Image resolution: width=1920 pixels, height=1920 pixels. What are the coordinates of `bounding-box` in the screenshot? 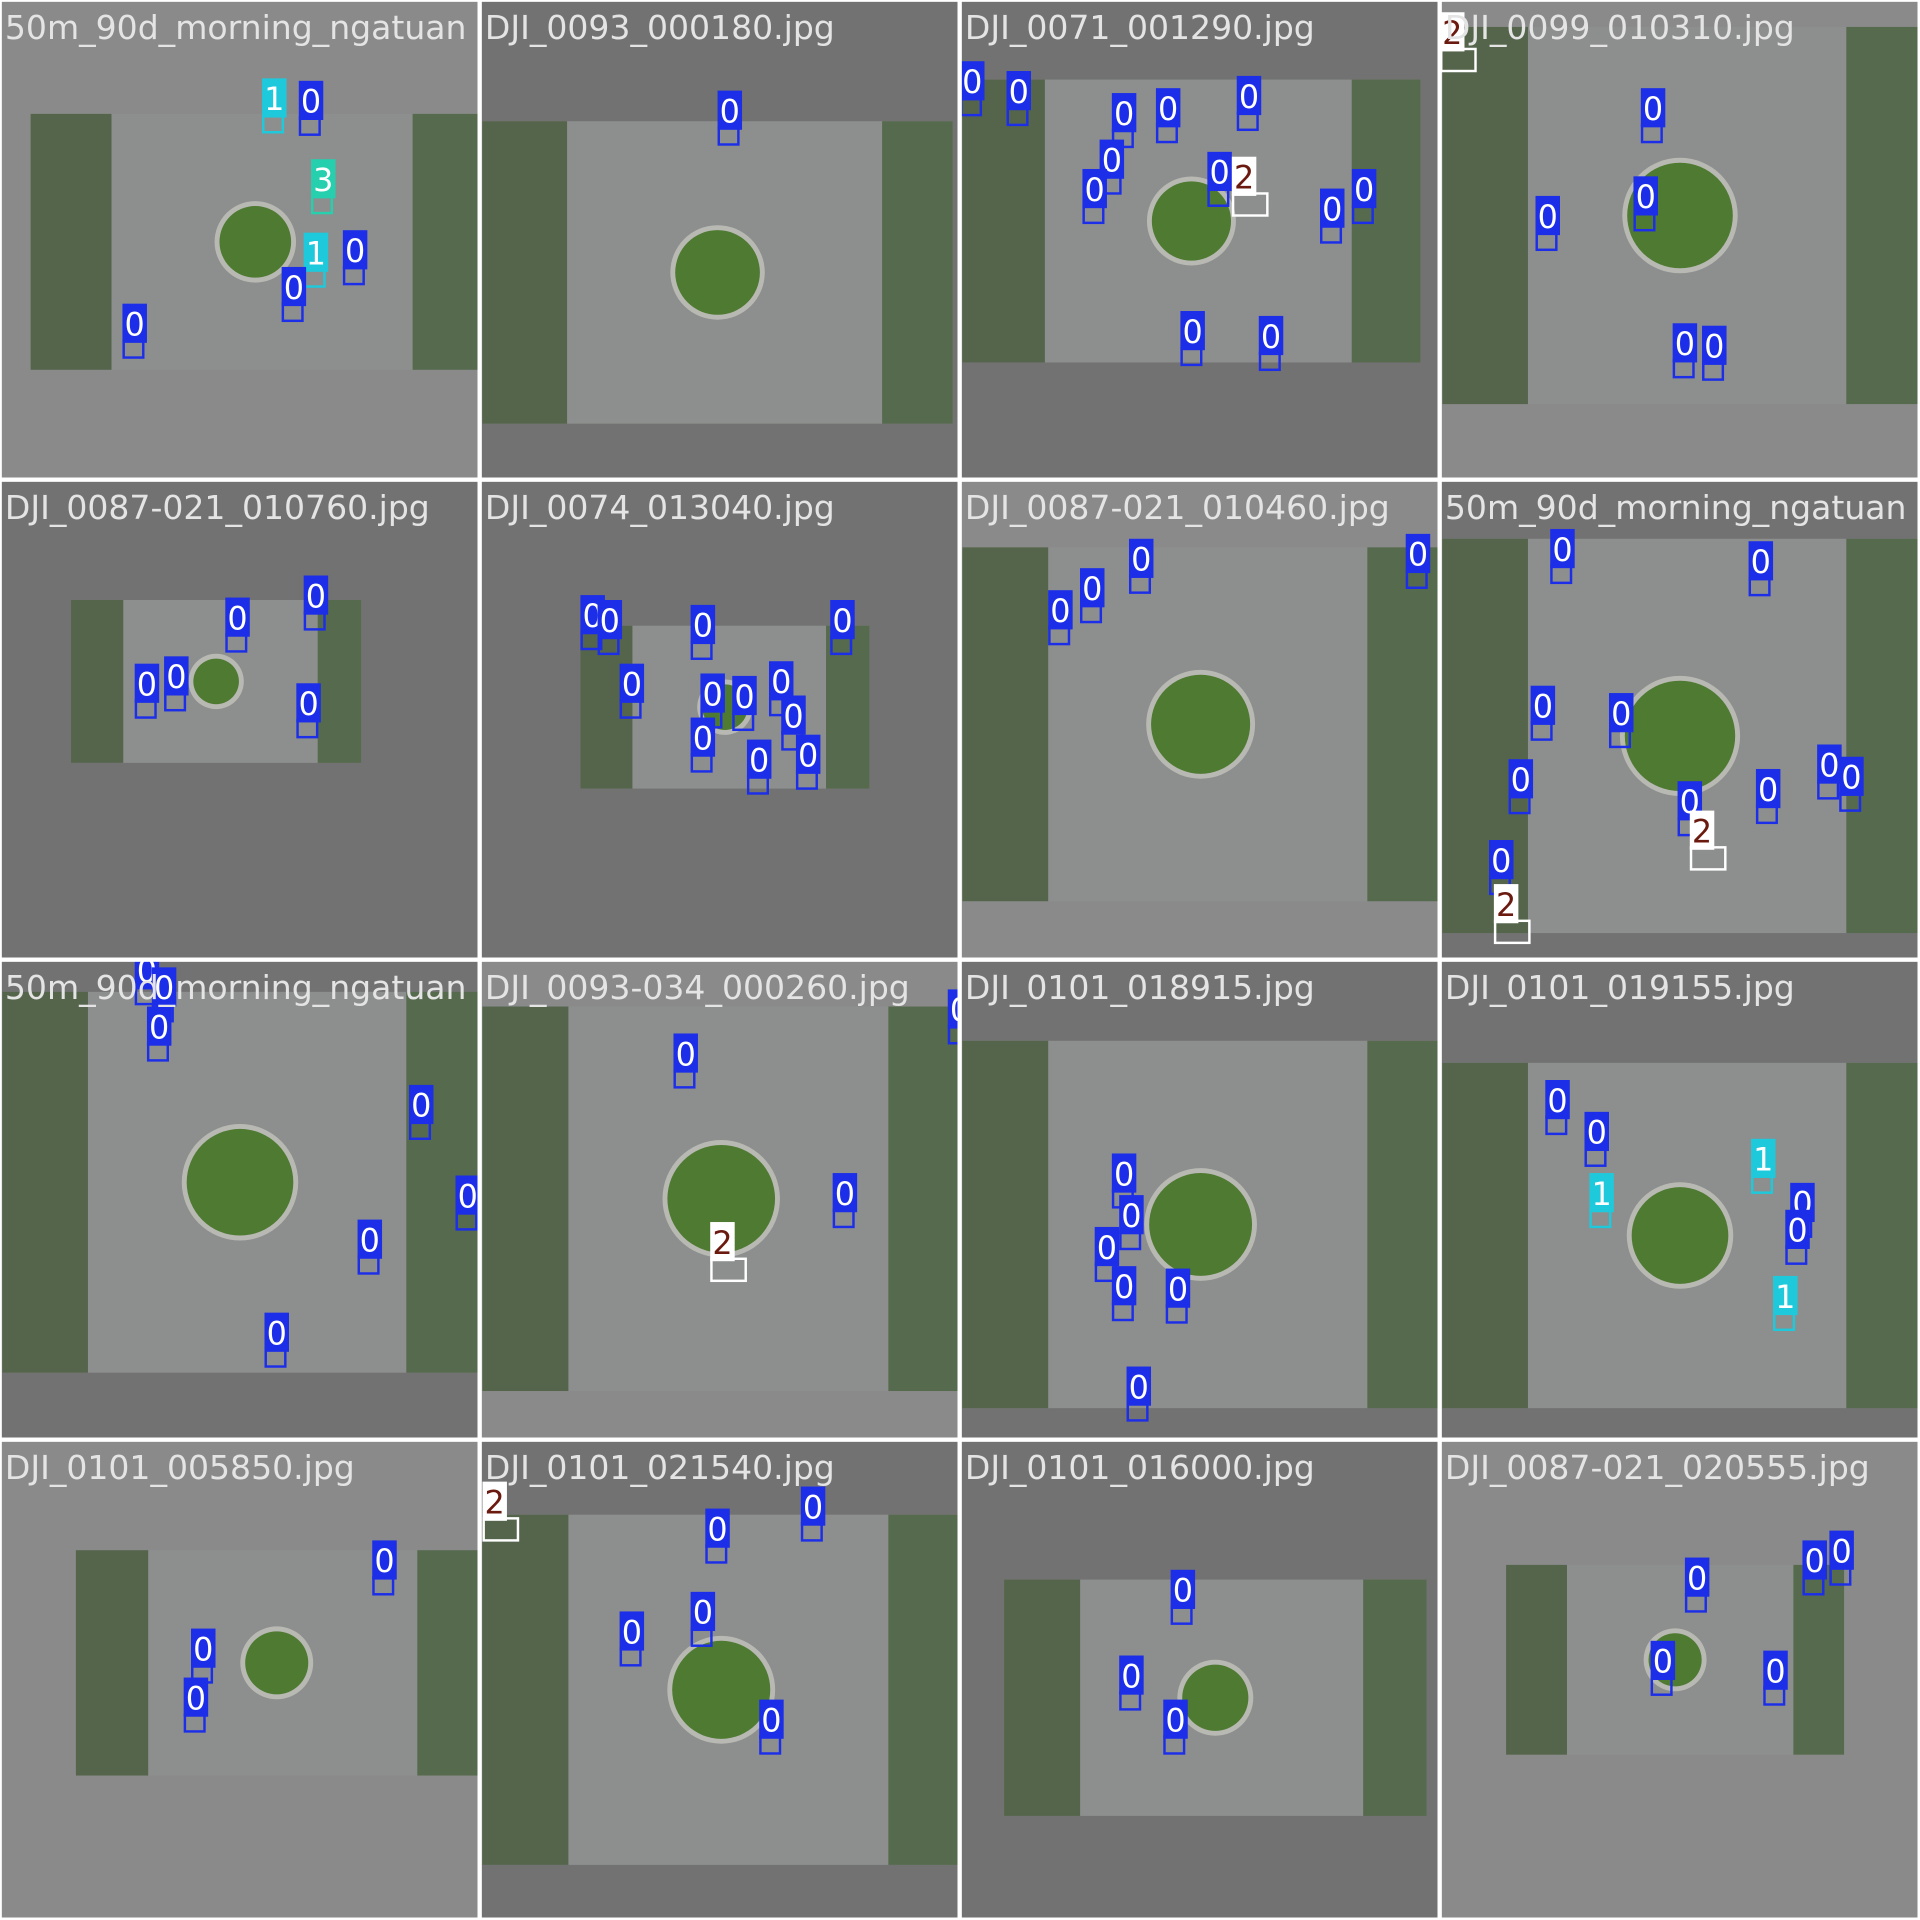 It's located at (952, 1034).